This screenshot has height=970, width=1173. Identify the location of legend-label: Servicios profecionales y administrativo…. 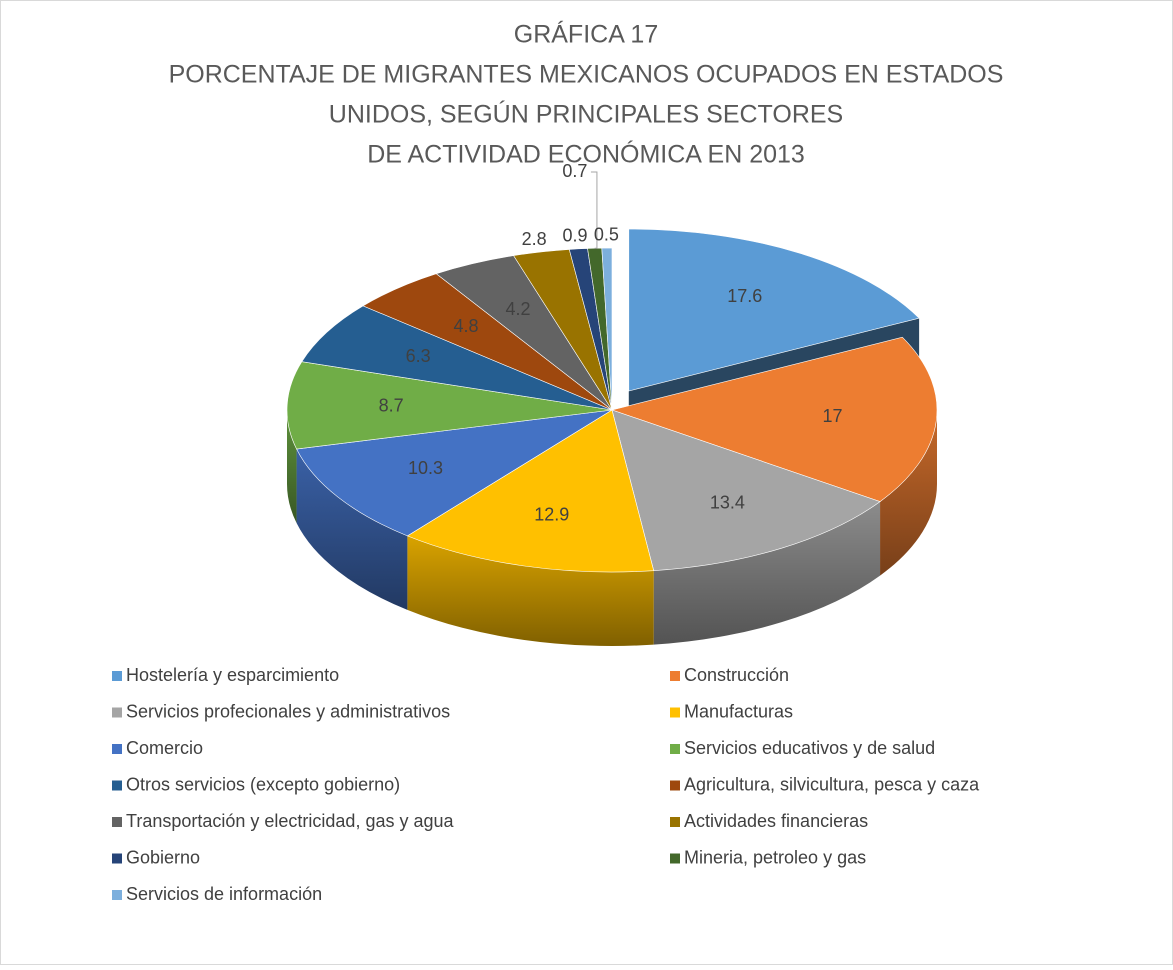
(288, 711).